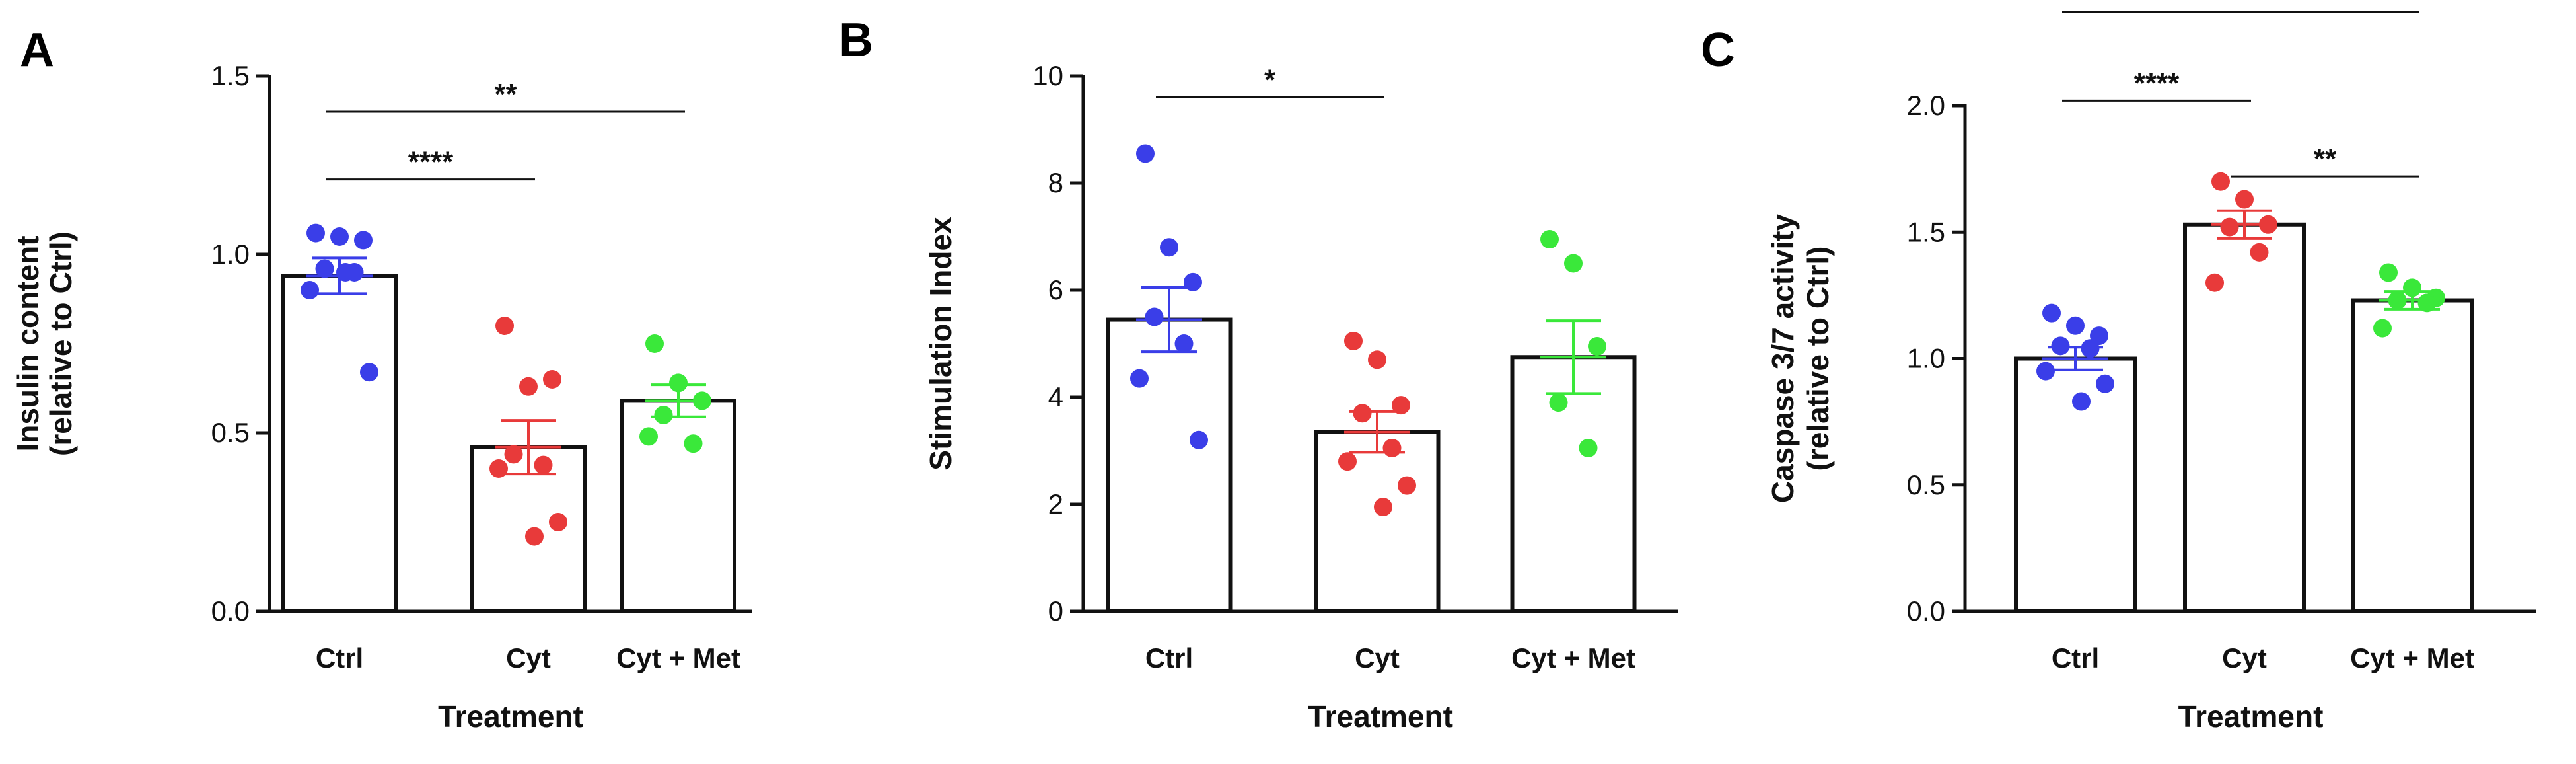 Image resolution: width=2576 pixels, height=764 pixels. Describe the element at coordinates (1270, 79) in the screenshot. I see `significance-label: *` at that location.